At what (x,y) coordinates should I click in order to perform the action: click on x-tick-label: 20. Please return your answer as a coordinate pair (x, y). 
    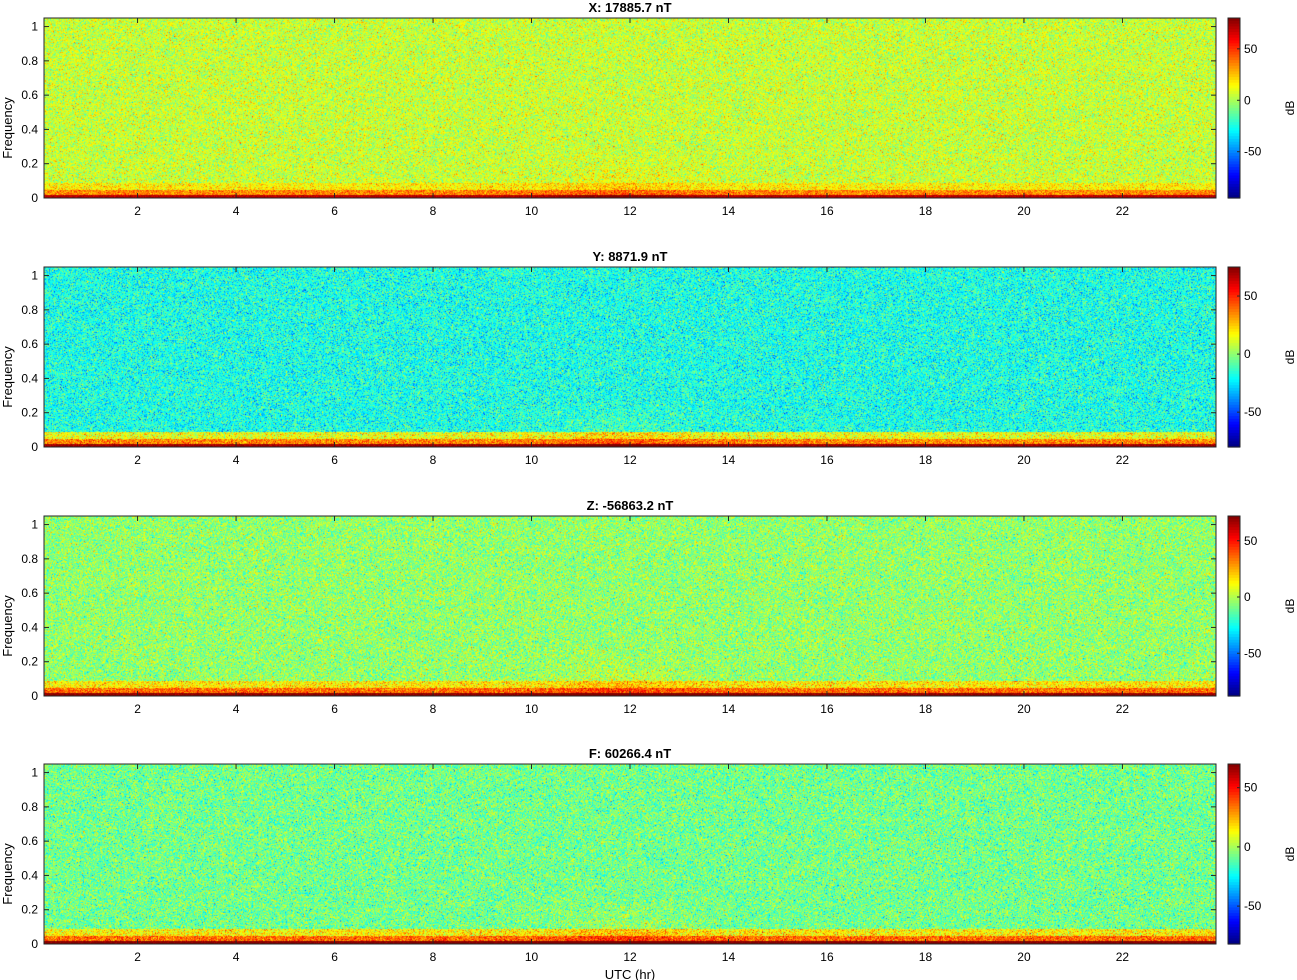
    Looking at the image, I should click on (1024, 957).